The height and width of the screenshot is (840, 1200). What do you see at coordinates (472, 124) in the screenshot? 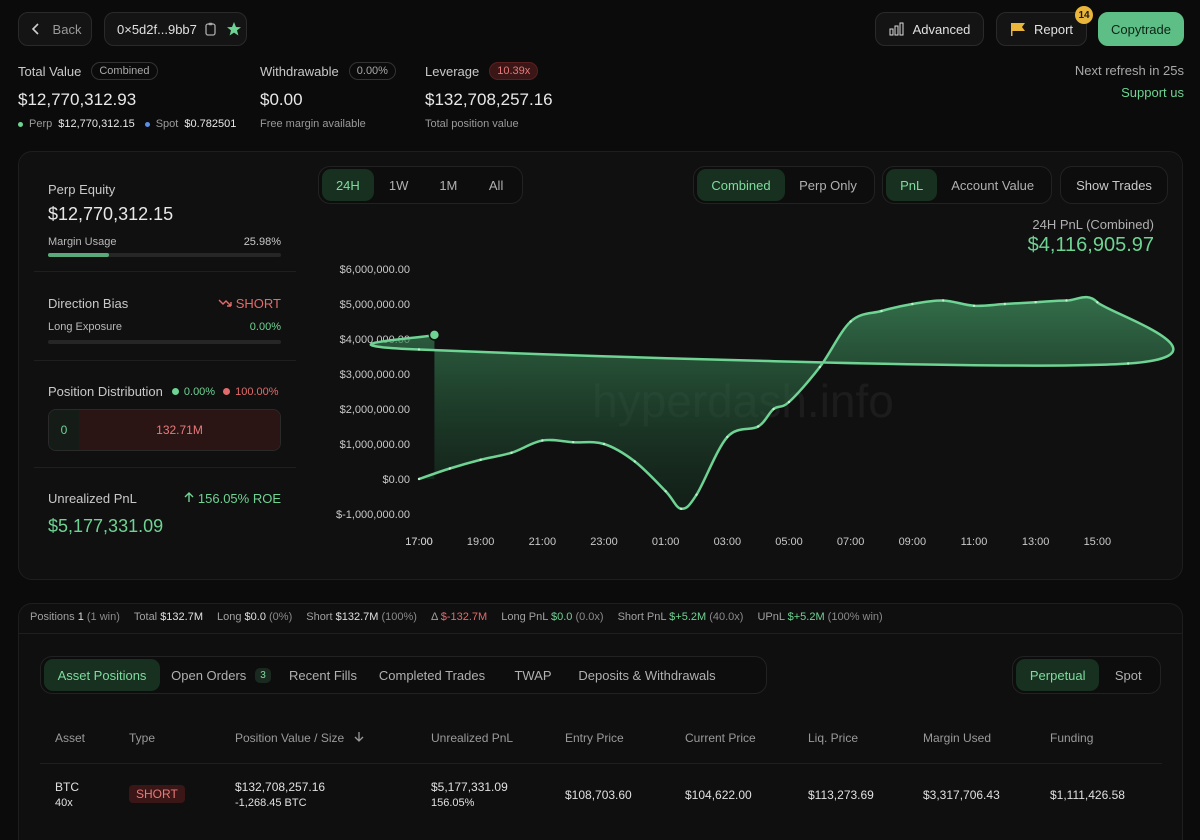
I see `leverage-sub: Total position value` at bounding box center [472, 124].